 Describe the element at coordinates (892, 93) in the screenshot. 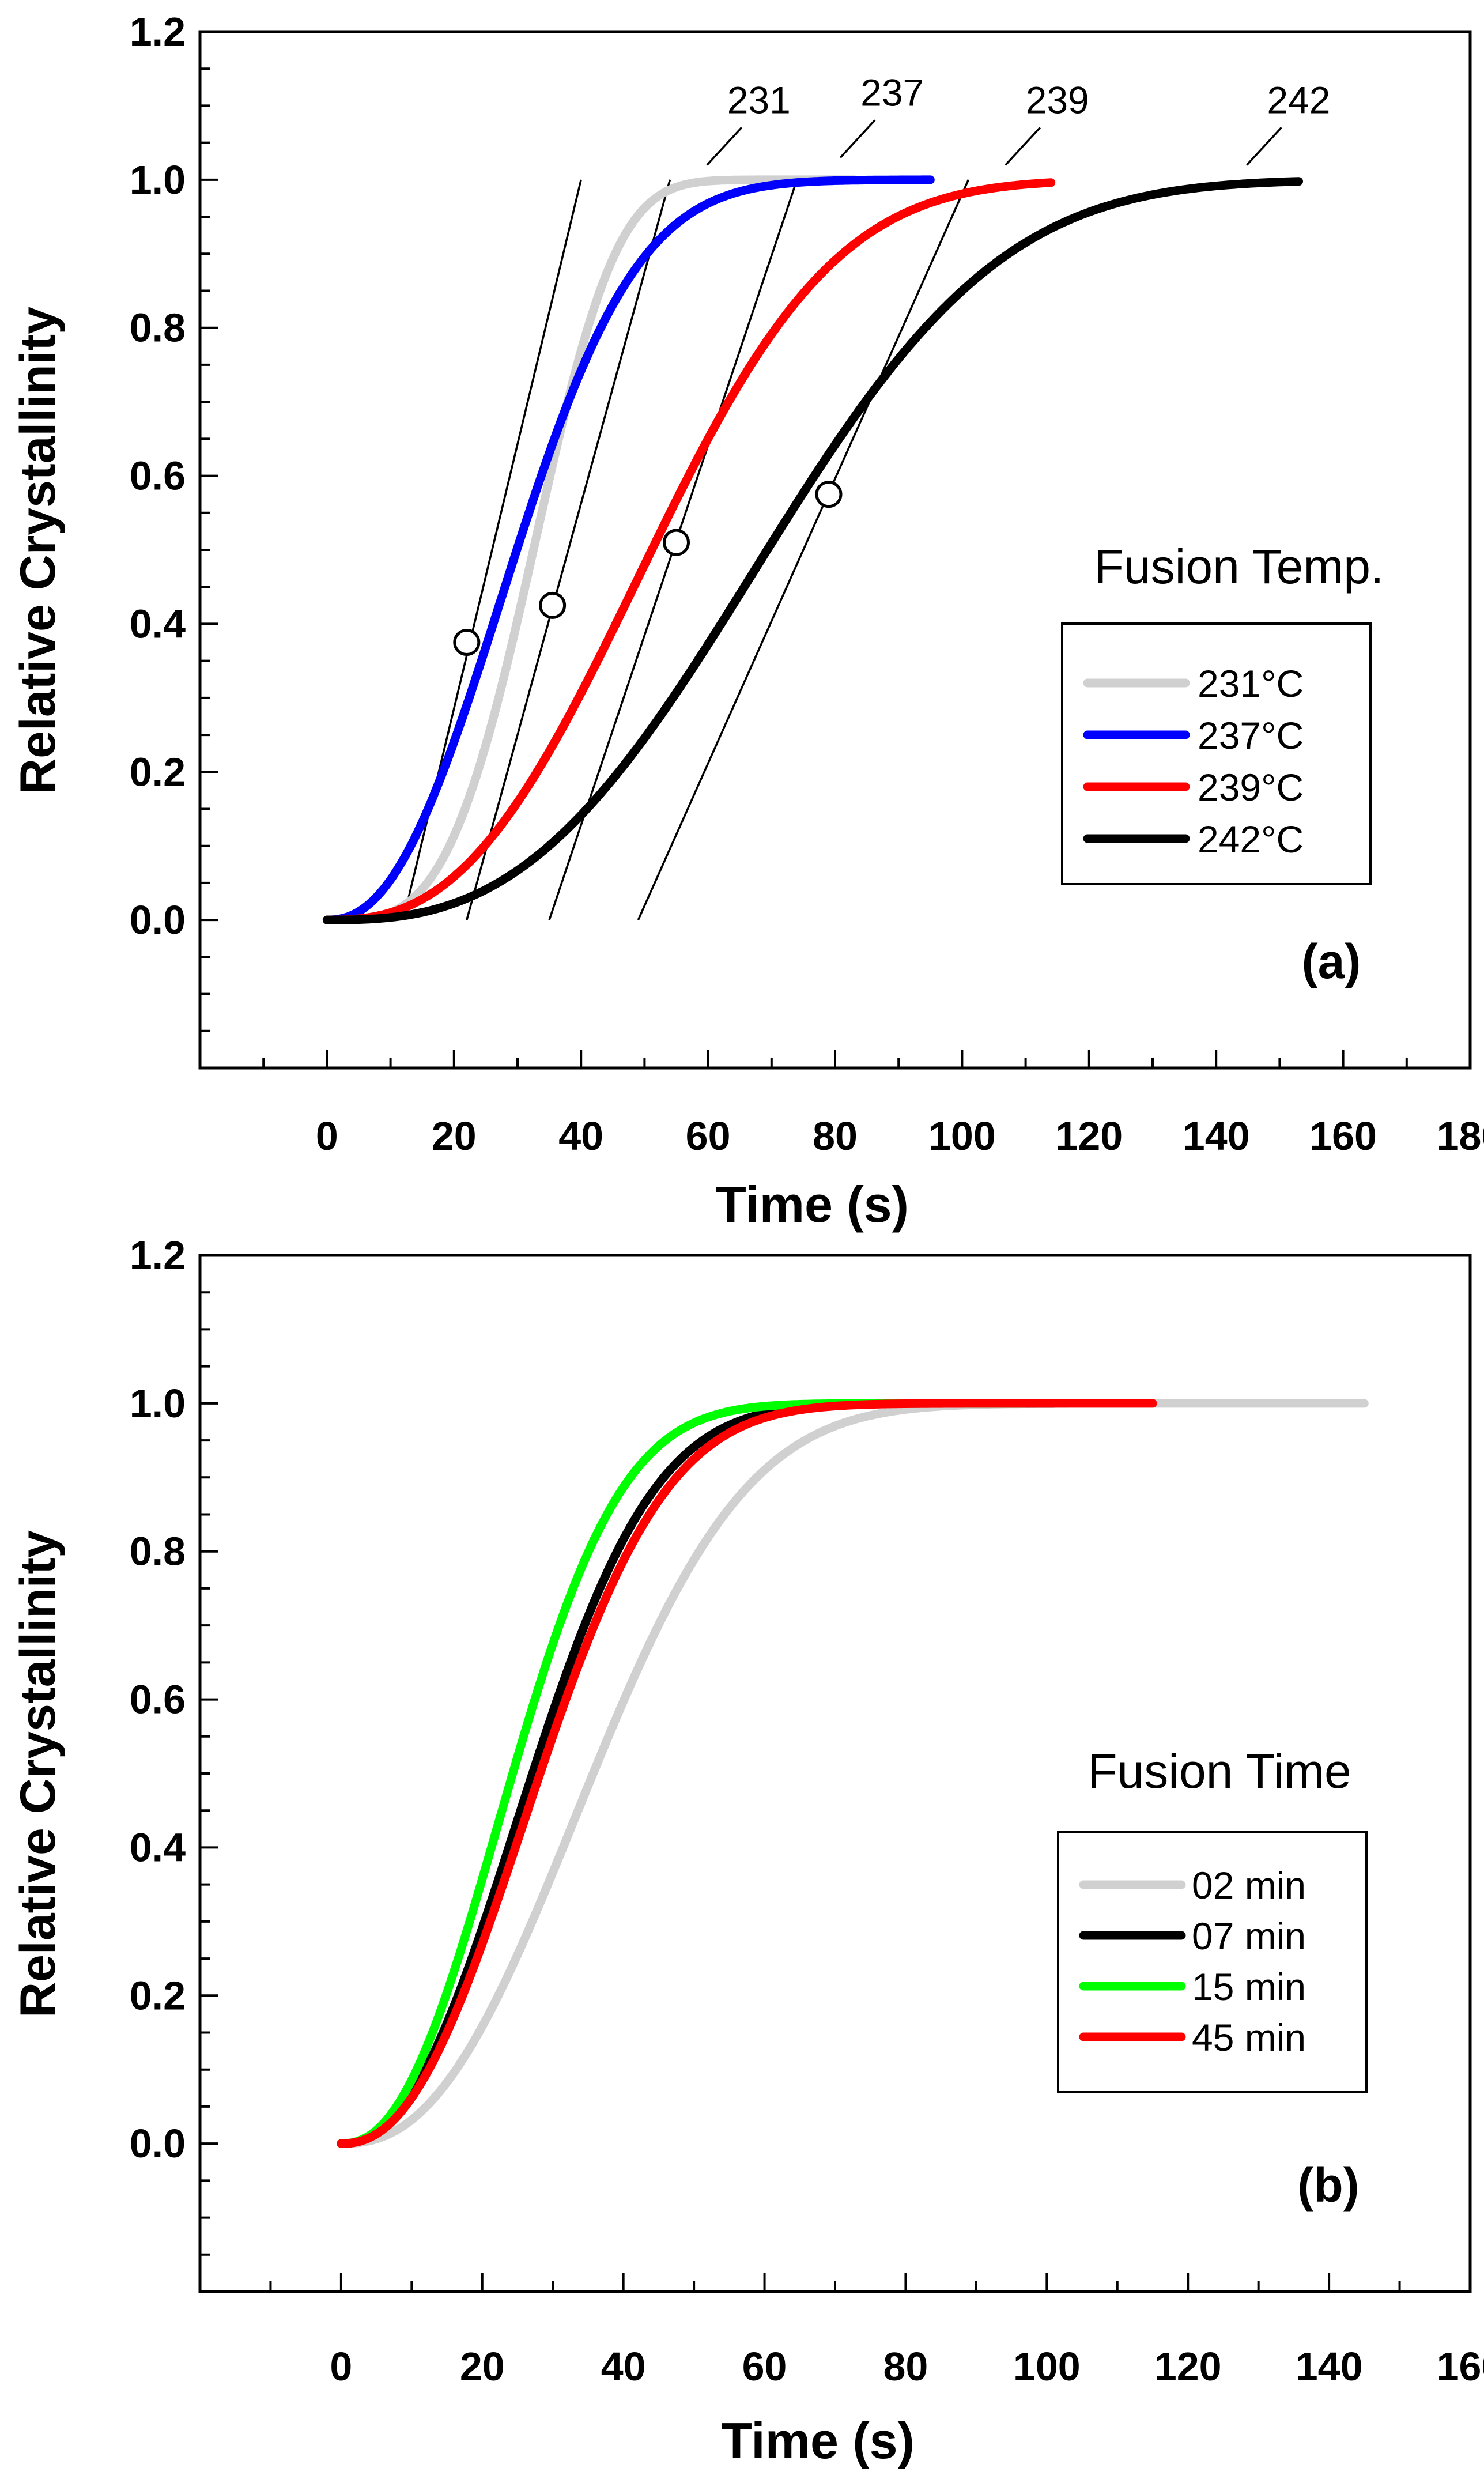

I see `curve-annotation: 237` at that location.